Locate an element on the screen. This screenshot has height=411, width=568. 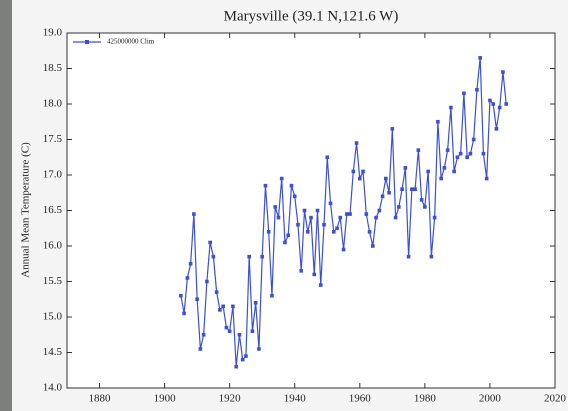
x-tick-label: 1880 is located at coordinates (100, 399).